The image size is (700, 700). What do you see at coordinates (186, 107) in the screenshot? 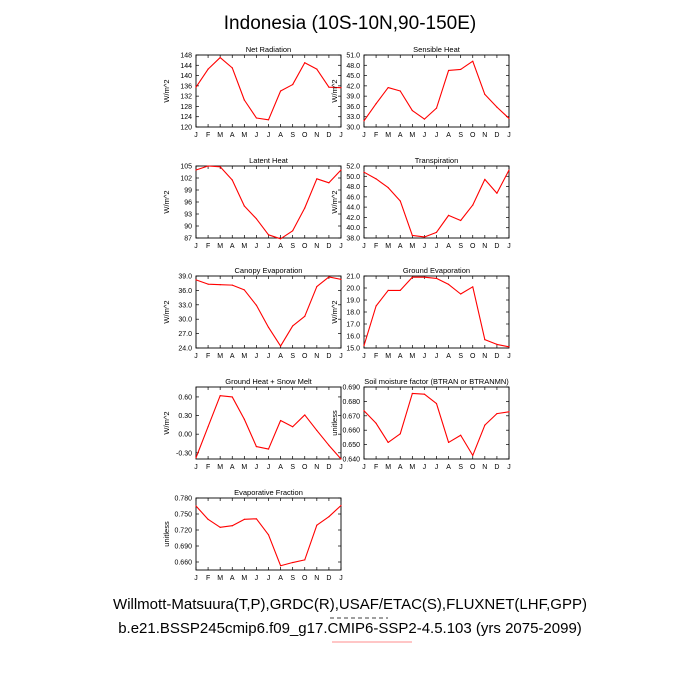
I see `y-tick-label: 128` at bounding box center [186, 107].